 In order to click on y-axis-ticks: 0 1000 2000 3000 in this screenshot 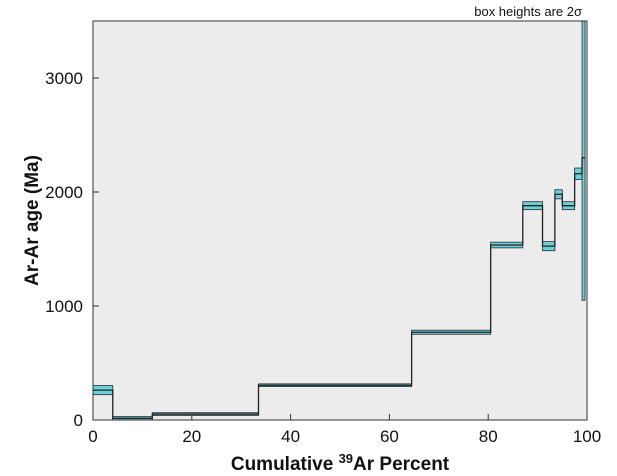, I will do `click(72, 249)`.